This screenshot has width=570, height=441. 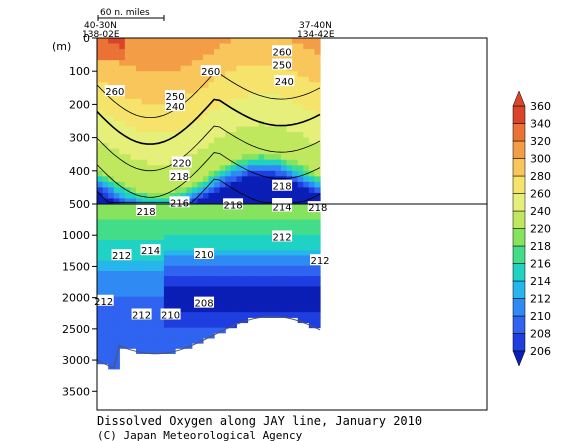 I want to click on contour-label: 240, so click(x=284, y=82).